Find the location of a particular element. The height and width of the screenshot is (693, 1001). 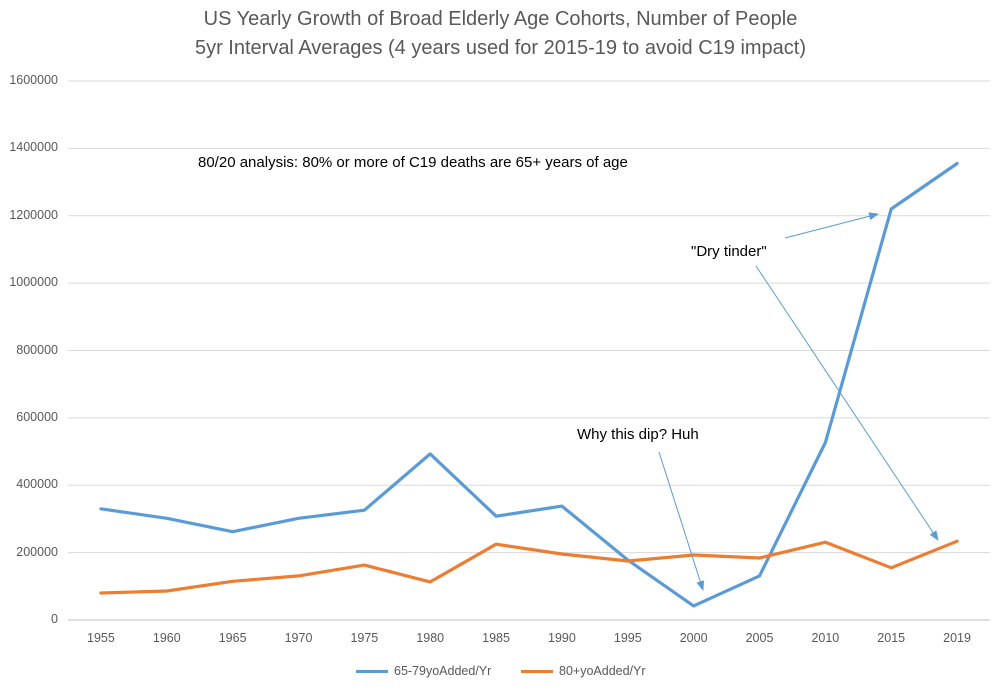

legend-label-80plus: 80+yoAdded/Yr is located at coordinates (602, 671).